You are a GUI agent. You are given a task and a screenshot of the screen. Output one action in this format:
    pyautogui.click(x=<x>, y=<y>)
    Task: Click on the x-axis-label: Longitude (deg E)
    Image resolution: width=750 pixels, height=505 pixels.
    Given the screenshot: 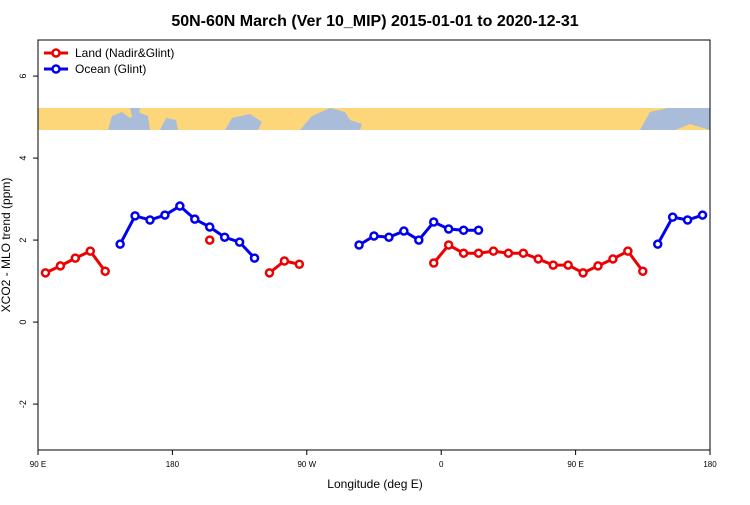 What is the action you would take?
    pyautogui.click(x=374, y=484)
    